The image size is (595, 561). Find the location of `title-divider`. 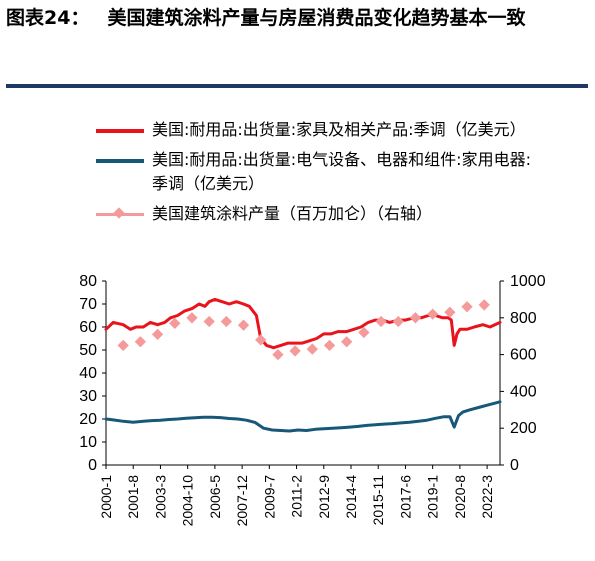

title-divider is located at coordinates (297, 86).